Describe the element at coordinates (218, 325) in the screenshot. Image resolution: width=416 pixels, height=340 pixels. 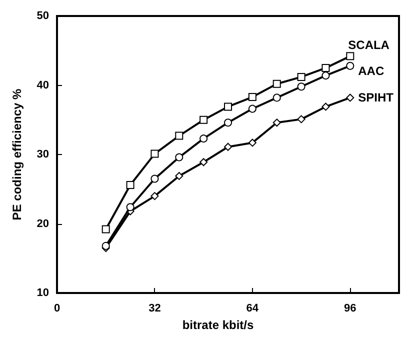
I see `x-axis-title: bitrate kbit/s` at that location.